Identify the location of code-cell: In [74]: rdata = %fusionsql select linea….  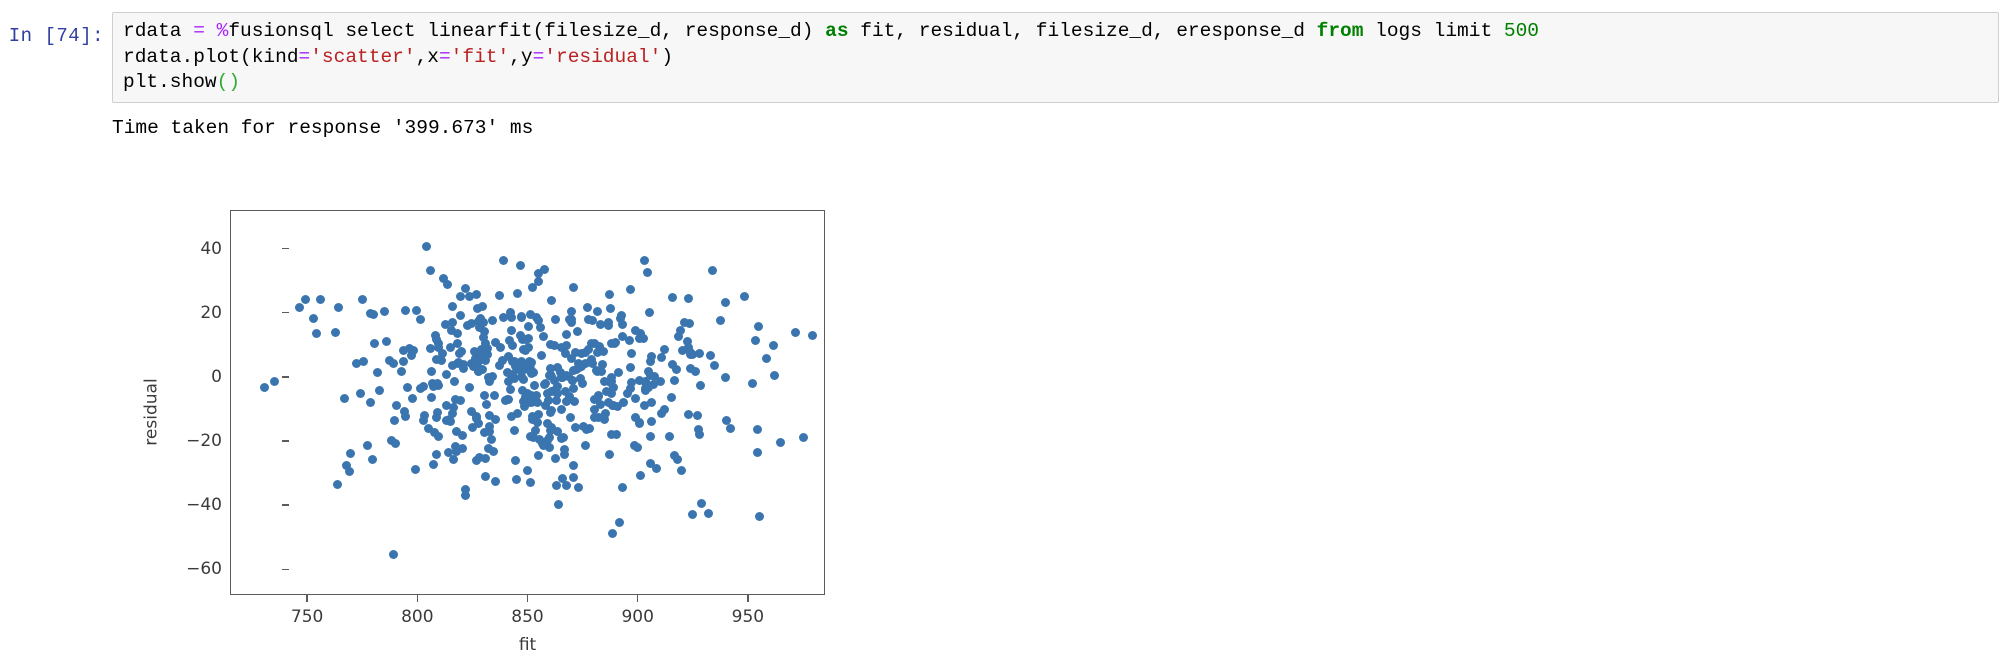
(999, 57).